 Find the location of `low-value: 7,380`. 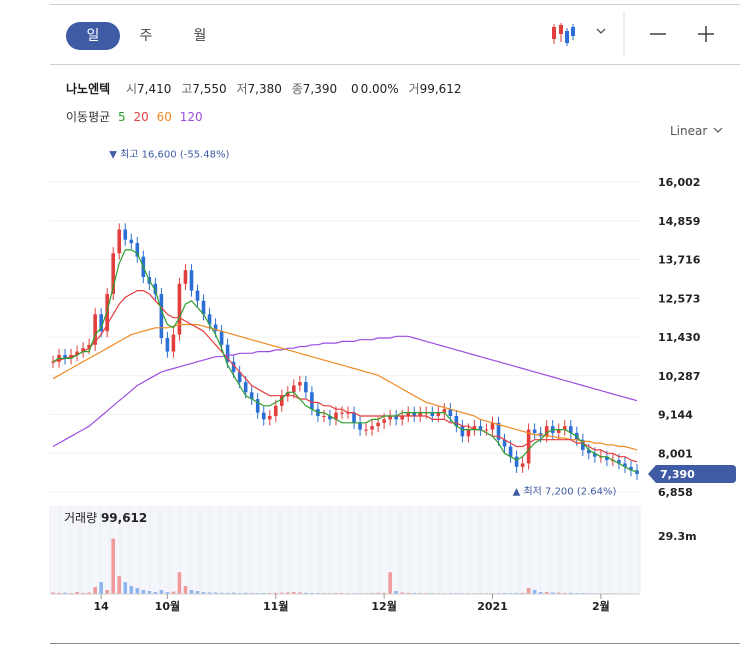

low-value: 7,380 is located at coordinates (264, 89).